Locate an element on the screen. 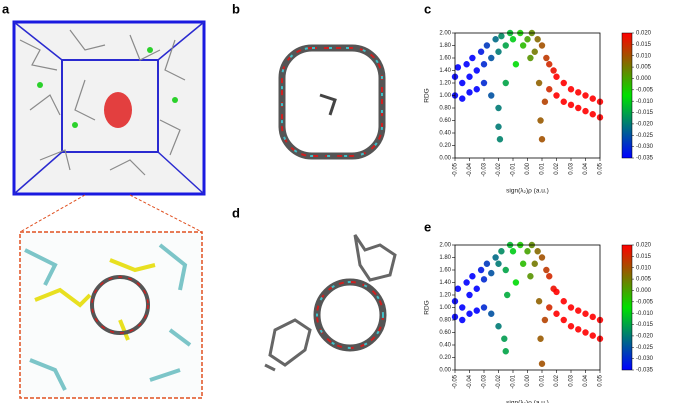 Image resolution: width=685 pixels, height=403 pixels. colorbar-tick-label: -0.025 is located at coordinates (645, 136).